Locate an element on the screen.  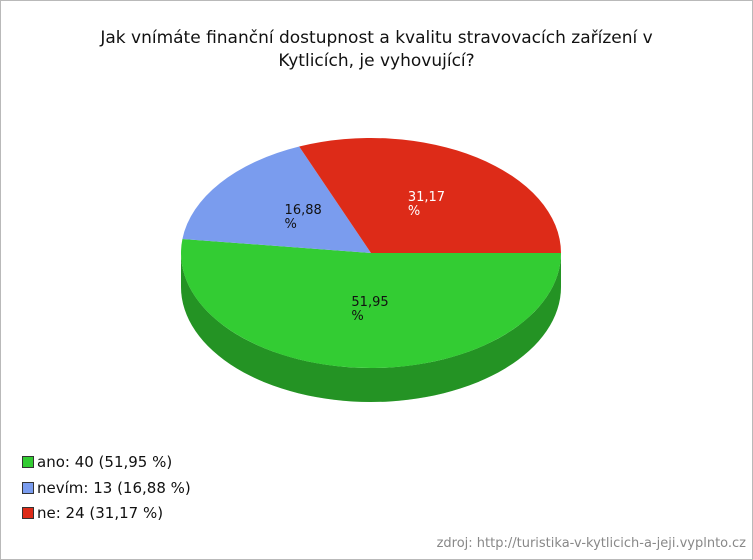
slice-label: 51,95 % is located at coordinates (370, 310).